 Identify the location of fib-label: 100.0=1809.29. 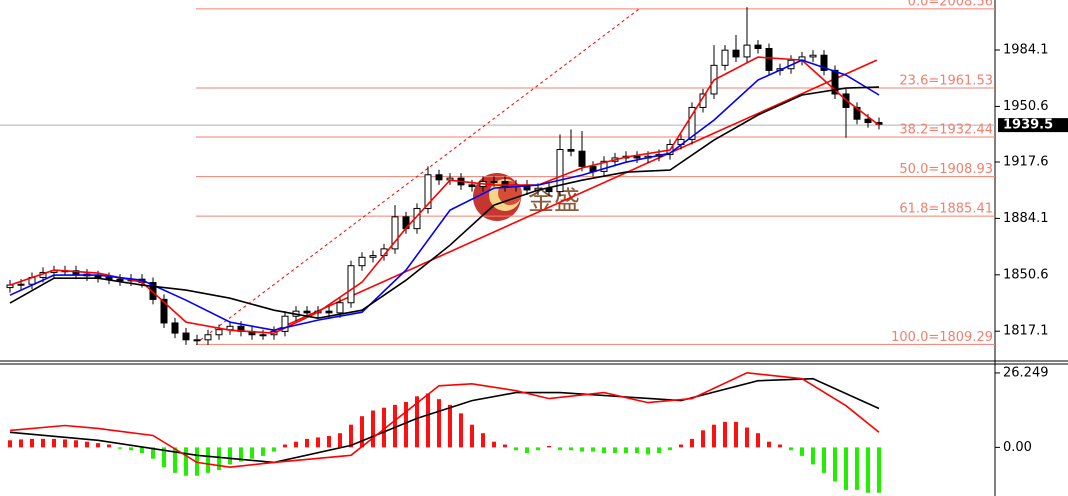
(942, 337).